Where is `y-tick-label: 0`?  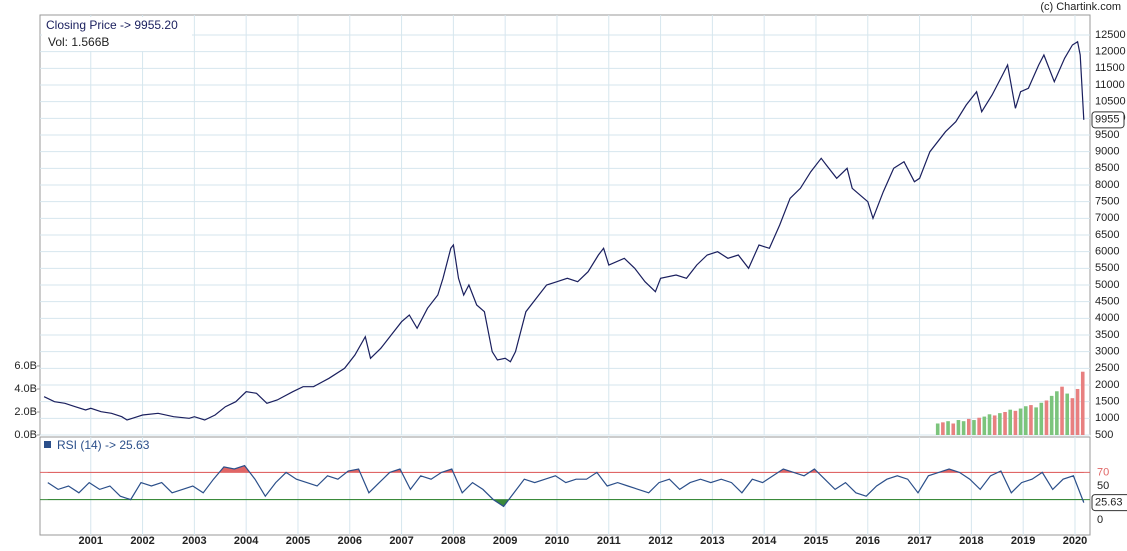 y-tick-label: 0 is located at coordinates (1100, 520).